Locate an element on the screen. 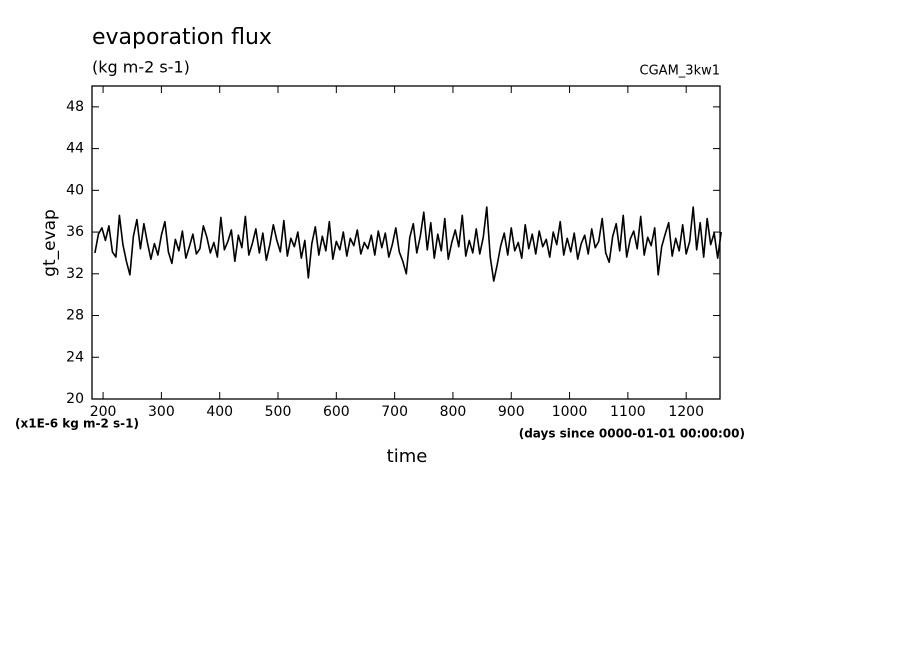 The height and width of the screenshot is (654, 904). y-tick-label: 24 is located at coordinates (75, 357).